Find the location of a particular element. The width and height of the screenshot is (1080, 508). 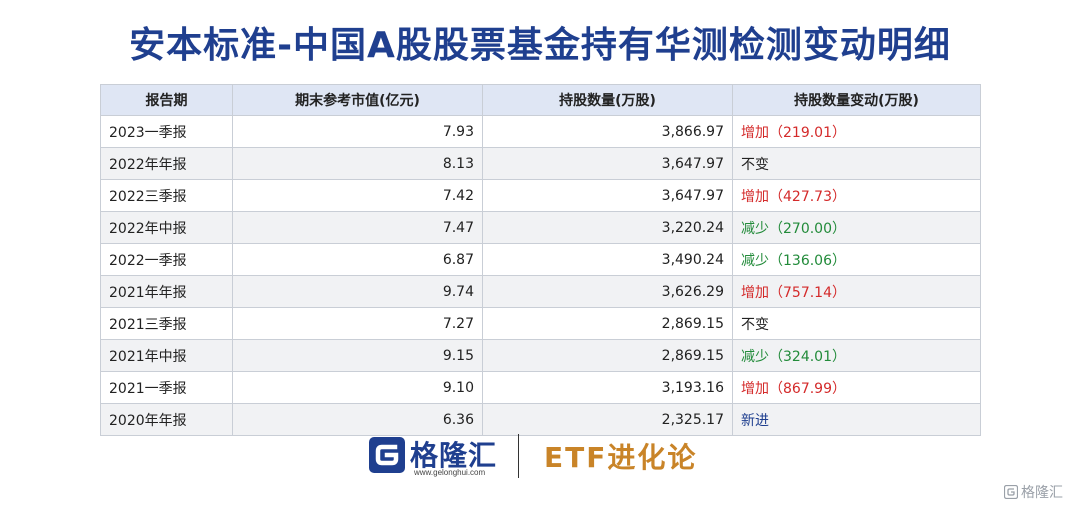

cell-shares: 3,866.97 is located at coordinates (607, 131).